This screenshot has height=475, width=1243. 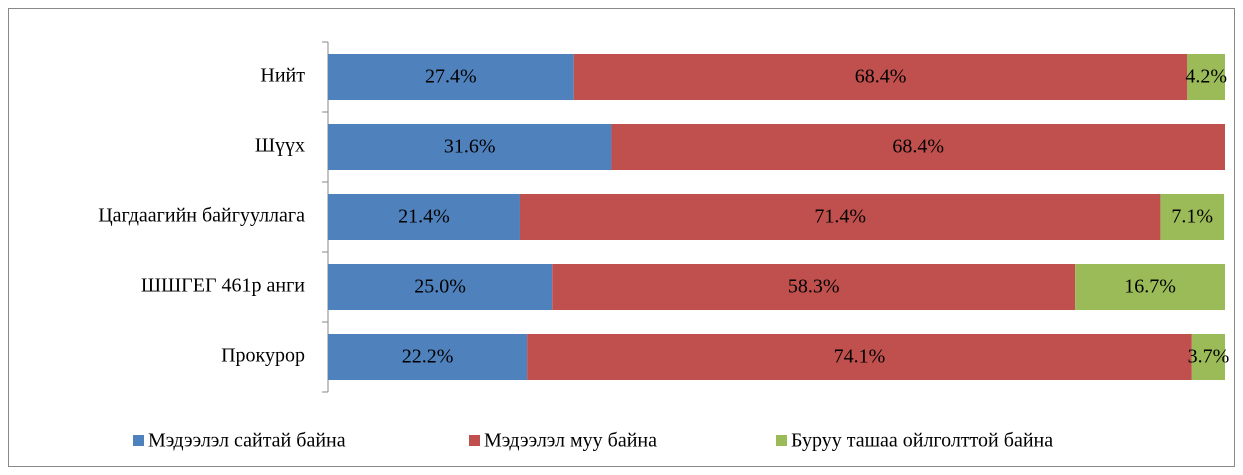 I want to click on data-label: 3.7%, so click(x=1209, y=357).